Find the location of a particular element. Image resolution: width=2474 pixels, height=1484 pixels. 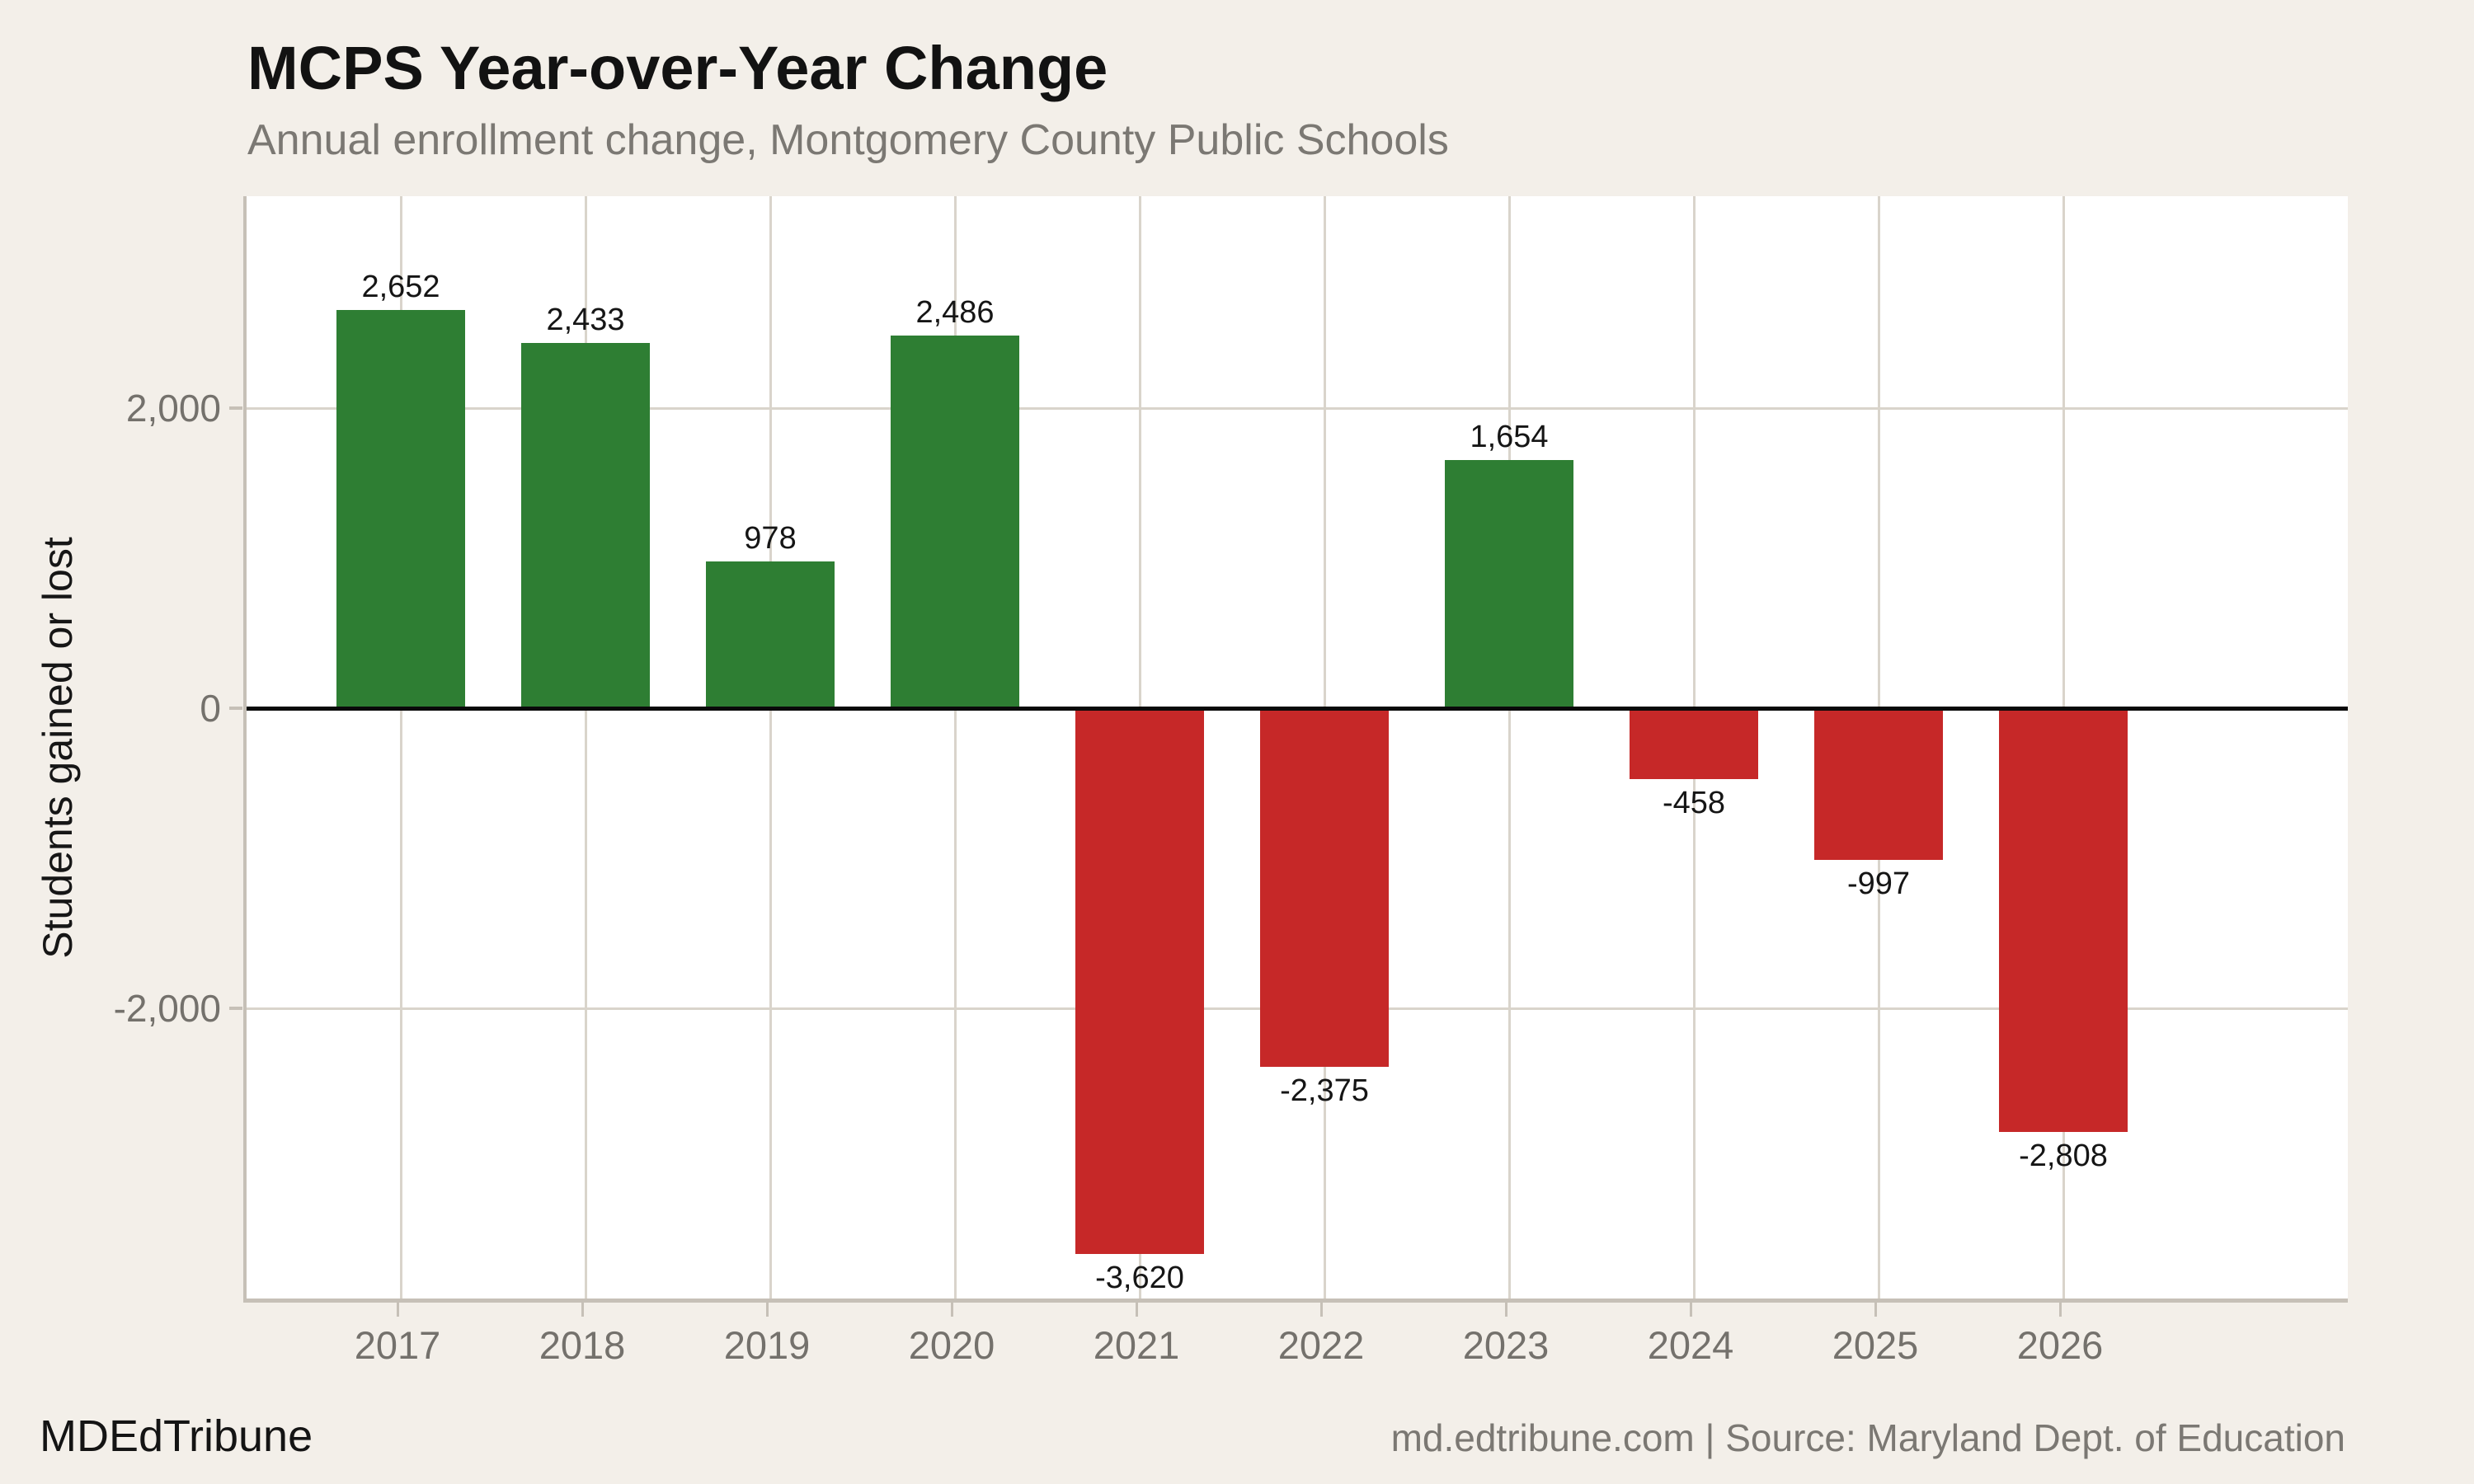

bar-value-label: -3,620 is located at coordinates (1139, 1278).